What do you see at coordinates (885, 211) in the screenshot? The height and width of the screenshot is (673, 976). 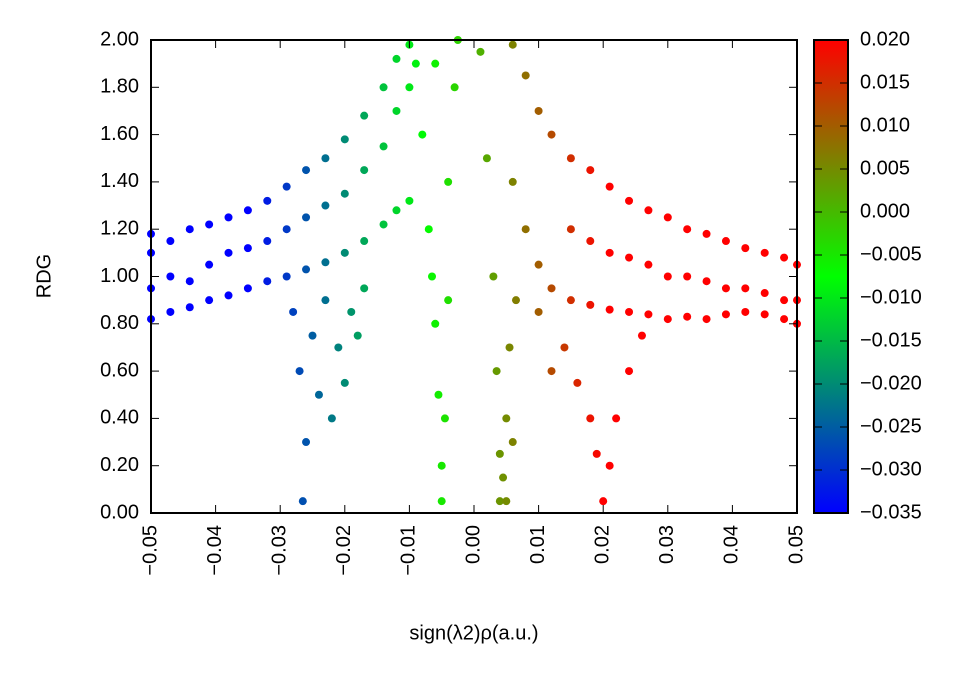 I see `colorbar-tick-label: 0.000` at bounding box center [885, 211].